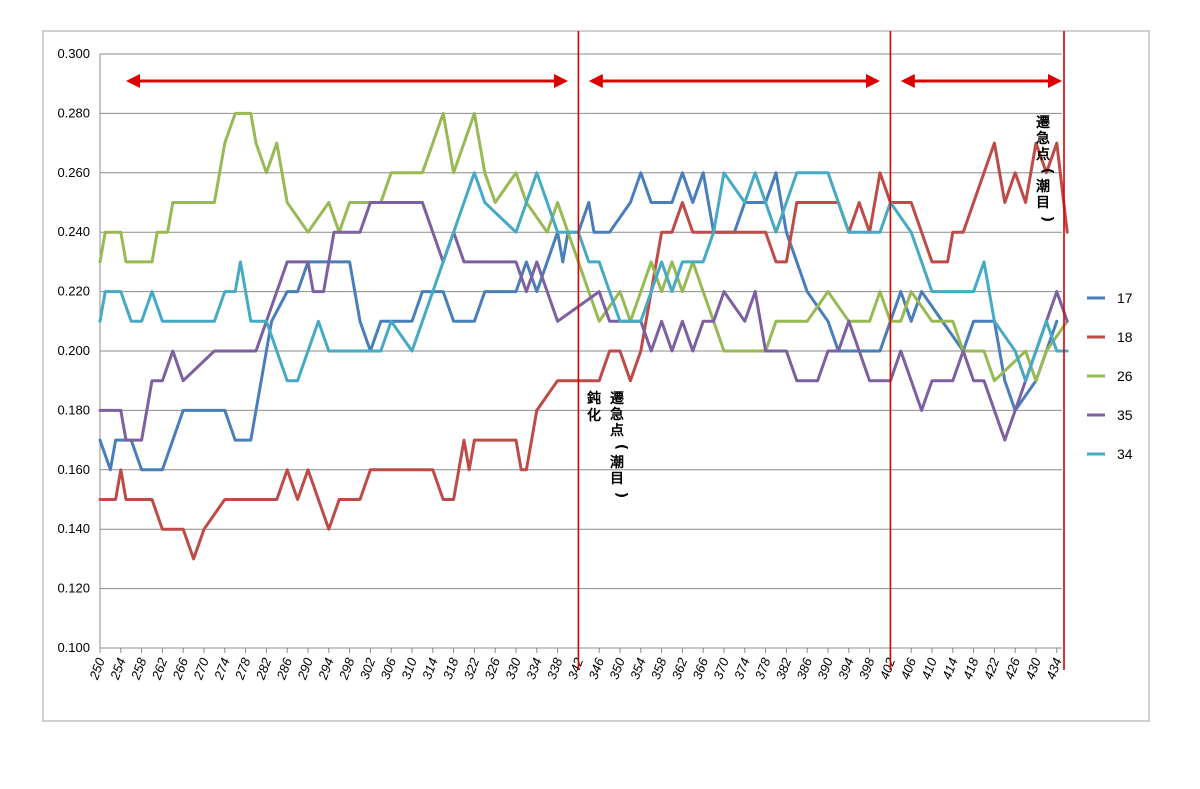  I want to click on x-tick-label: 302, so click(368, 668).